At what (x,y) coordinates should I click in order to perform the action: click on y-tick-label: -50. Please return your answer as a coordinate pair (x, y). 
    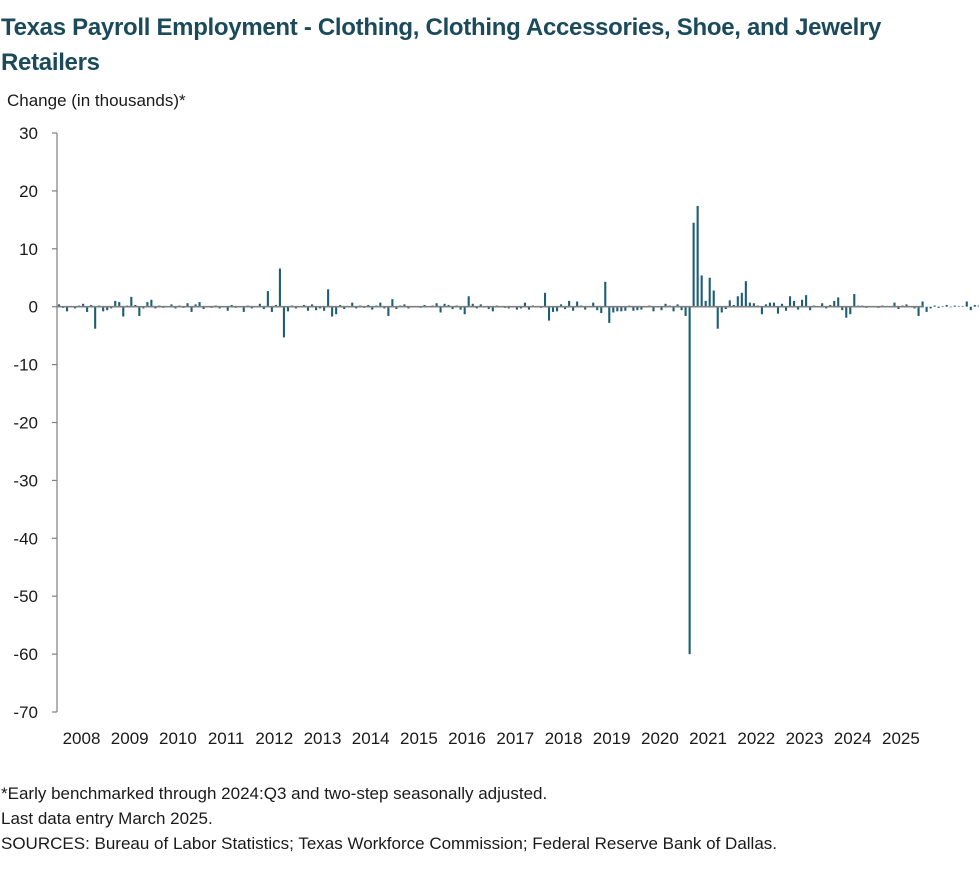
    Looking at the image, I should click on (25, 596).